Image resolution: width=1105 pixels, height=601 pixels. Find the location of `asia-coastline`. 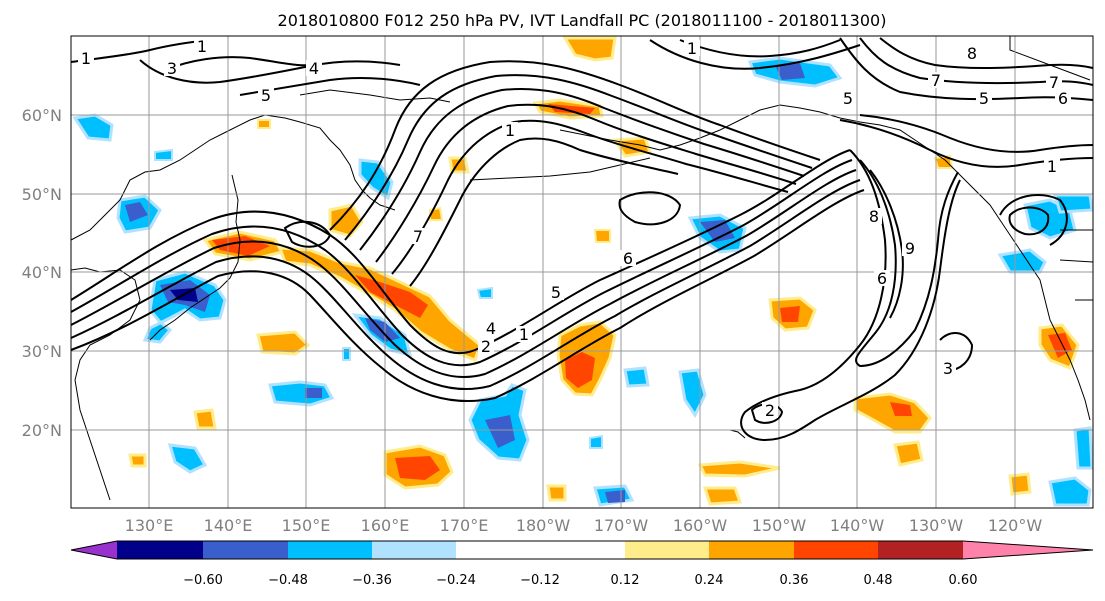

asia-coastline is located at coordinates (233, 177).